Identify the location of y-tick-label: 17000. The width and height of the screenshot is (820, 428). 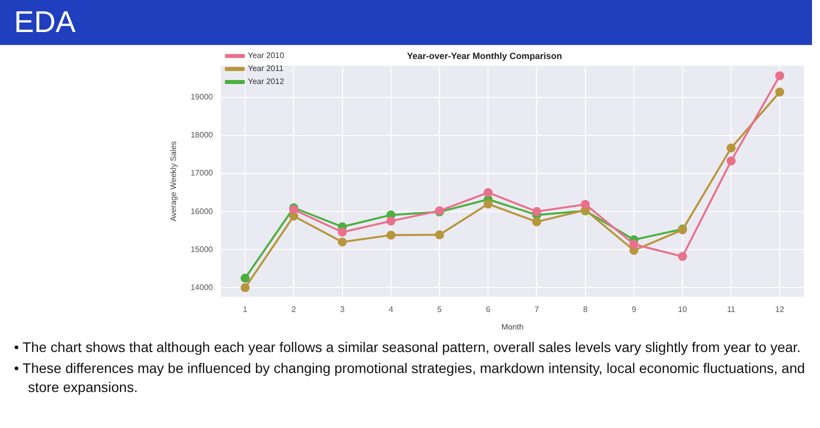
(202, 173).